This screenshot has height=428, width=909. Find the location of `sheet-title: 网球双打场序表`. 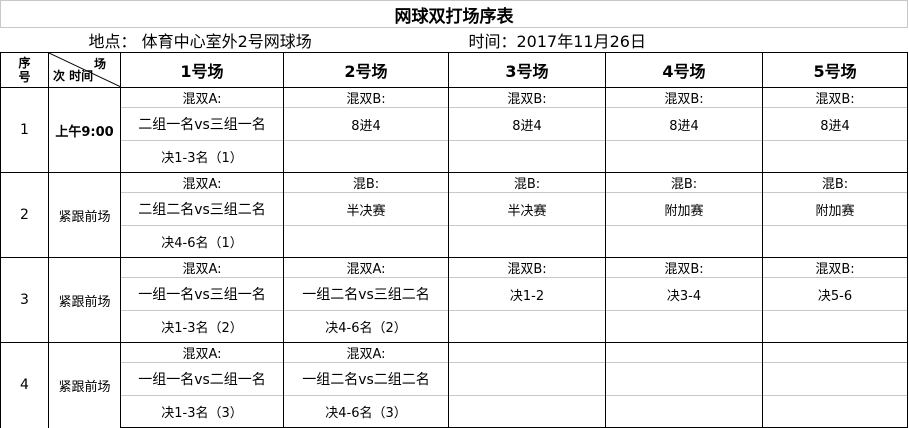

sheet-title: 网球双打场序表 is located at coordinates (454, 14).